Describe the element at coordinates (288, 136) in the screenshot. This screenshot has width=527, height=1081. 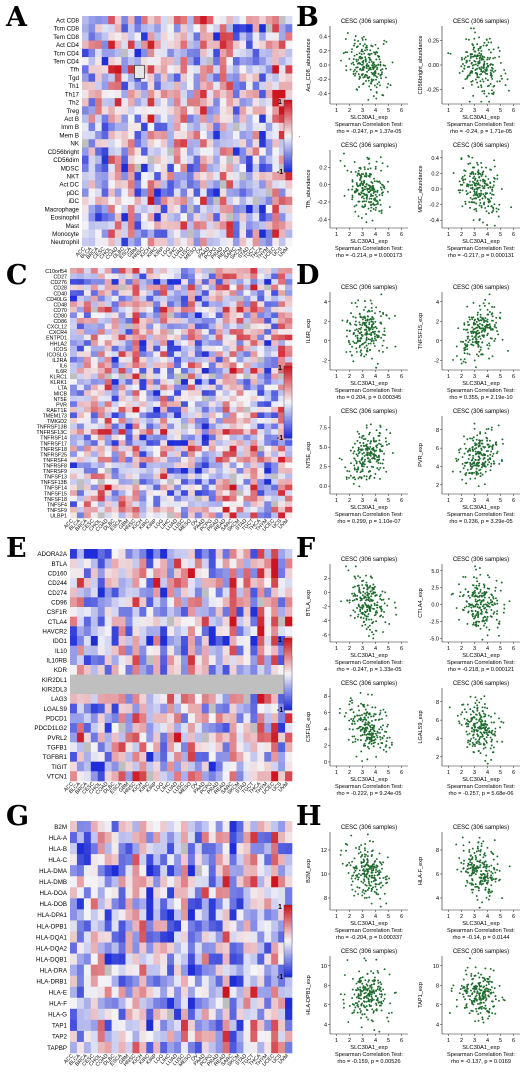
I see `colorbar-frame` at that location.